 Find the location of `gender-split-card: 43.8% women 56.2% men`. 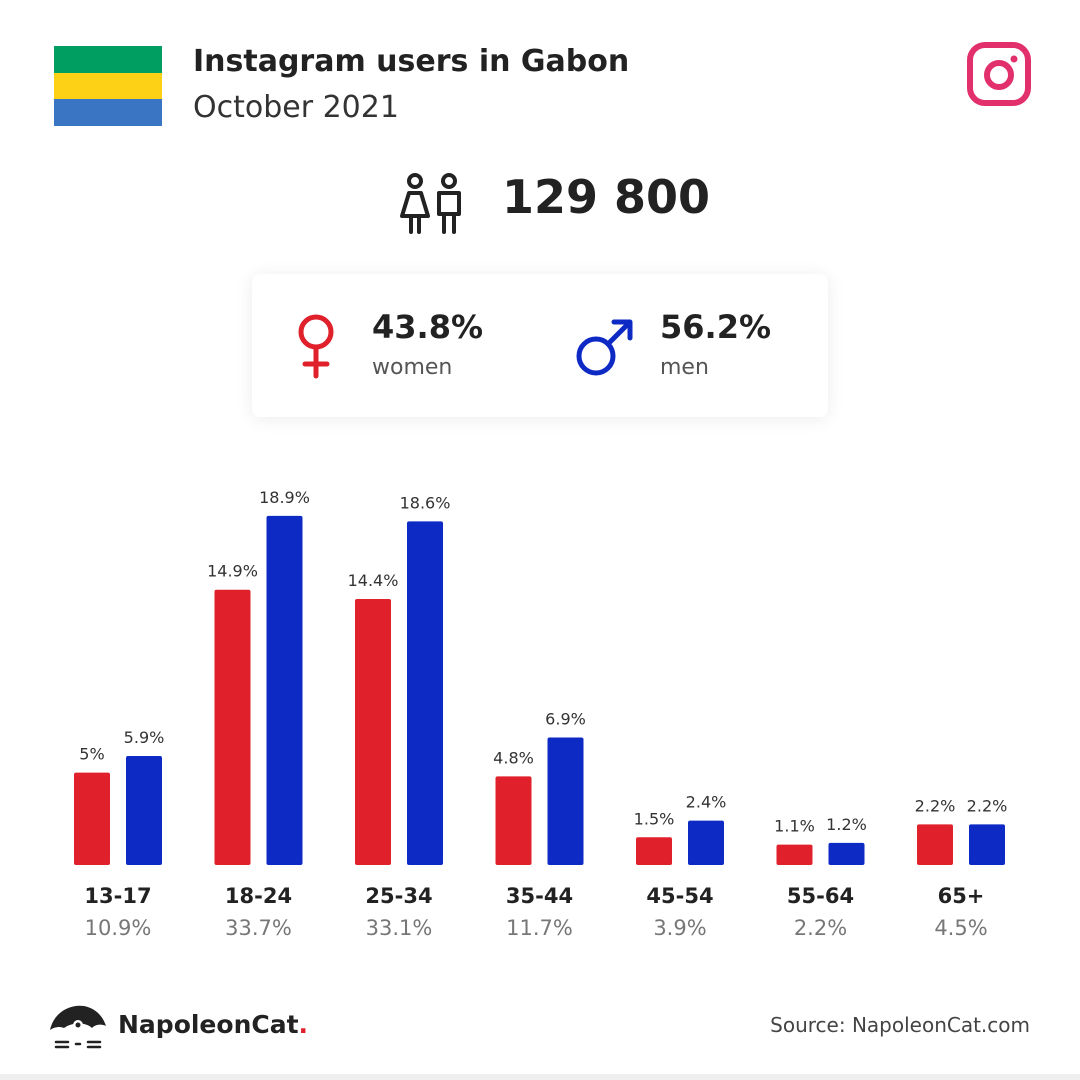

gender-split-card: 43.8% women 56.2% men is located at coordinates (540, 345).